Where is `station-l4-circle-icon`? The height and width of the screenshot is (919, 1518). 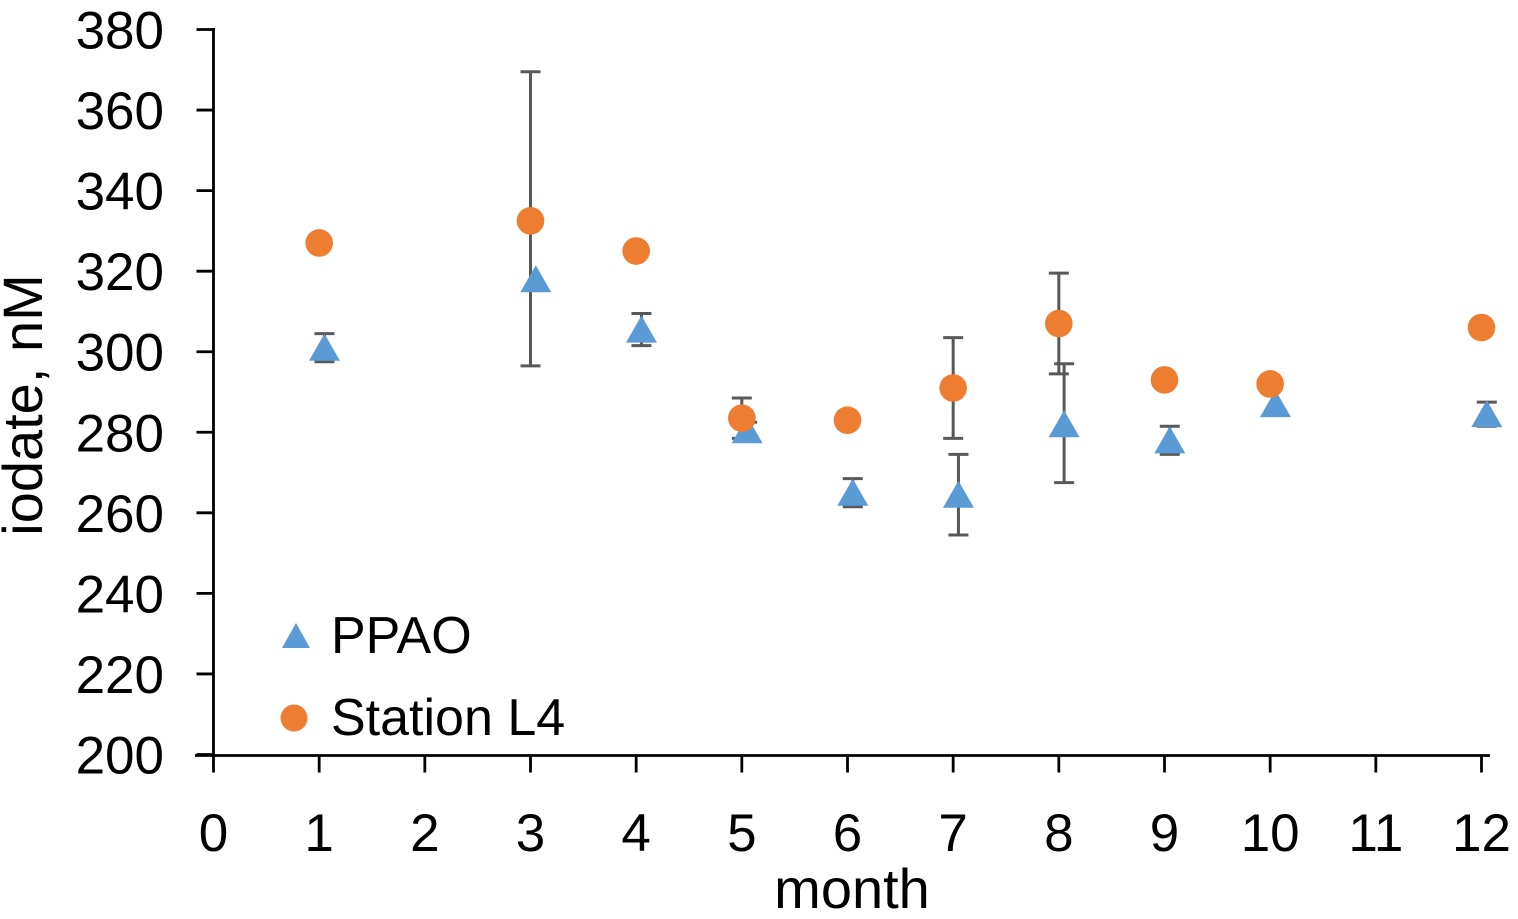 station-l4-circle-icon is located at coordinates (294, 718).